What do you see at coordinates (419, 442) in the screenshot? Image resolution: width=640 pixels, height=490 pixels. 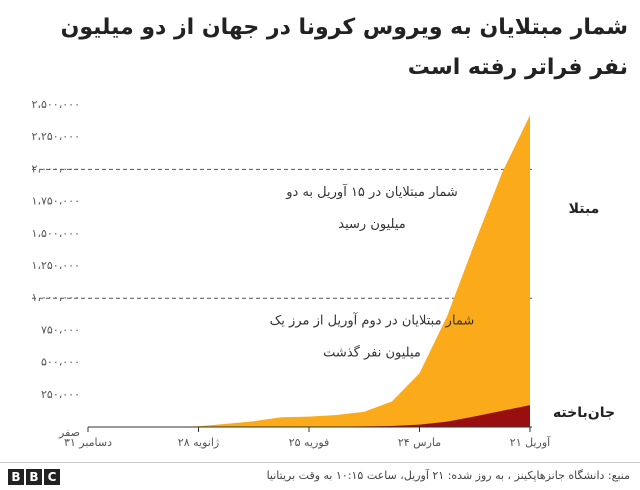 I see `x-tick-label: ۲۴ مارس` at bounding box center [419, 442].